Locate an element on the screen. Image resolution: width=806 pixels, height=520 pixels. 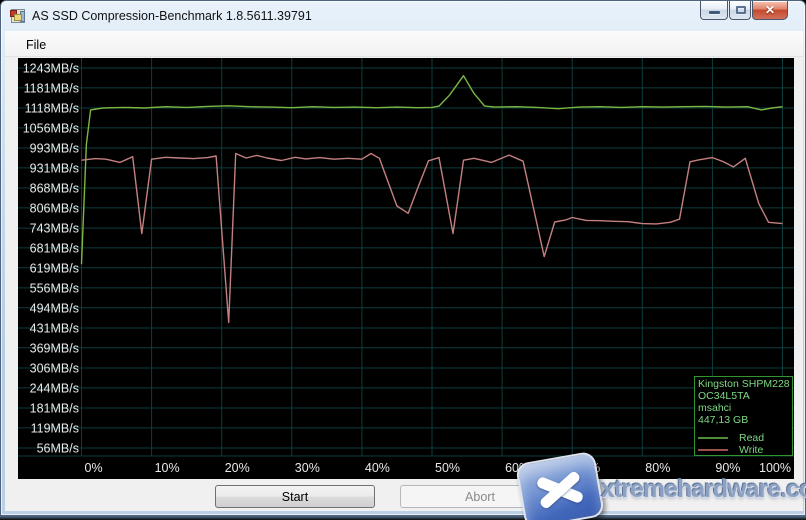
maximize-button is located at coordinates (740, 10).